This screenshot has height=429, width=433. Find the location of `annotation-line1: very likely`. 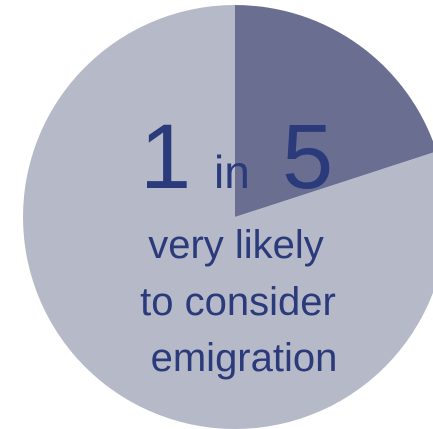

annotation-line1: very likely is located at coordinates (236, 245).